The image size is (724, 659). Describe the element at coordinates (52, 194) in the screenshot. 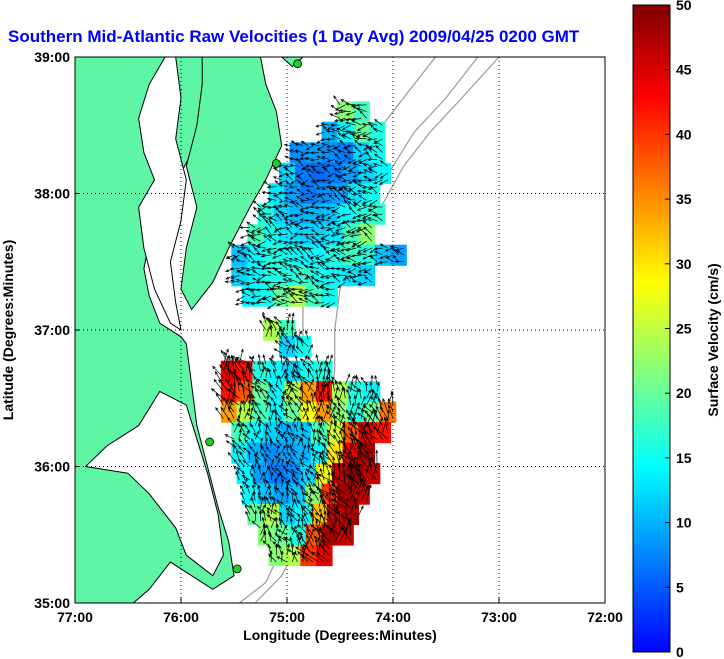

I see `y-tick-label: 38:00` at that location.